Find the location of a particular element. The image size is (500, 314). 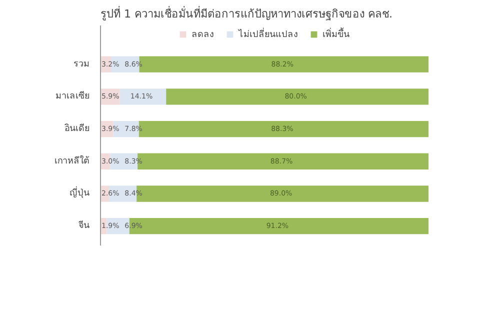

y-tick-label: รวม is located at coordinates (82, 64).